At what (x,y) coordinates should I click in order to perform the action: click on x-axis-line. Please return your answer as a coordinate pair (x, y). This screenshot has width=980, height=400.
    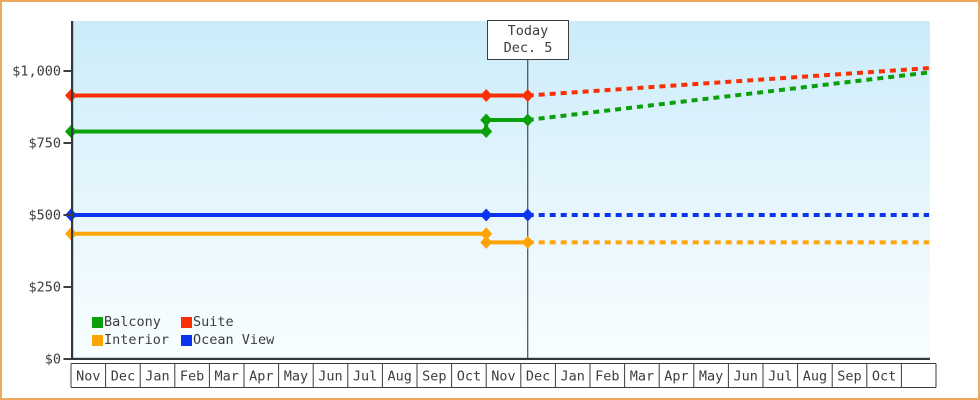
    Looking at the image, I should click on (500, 358).